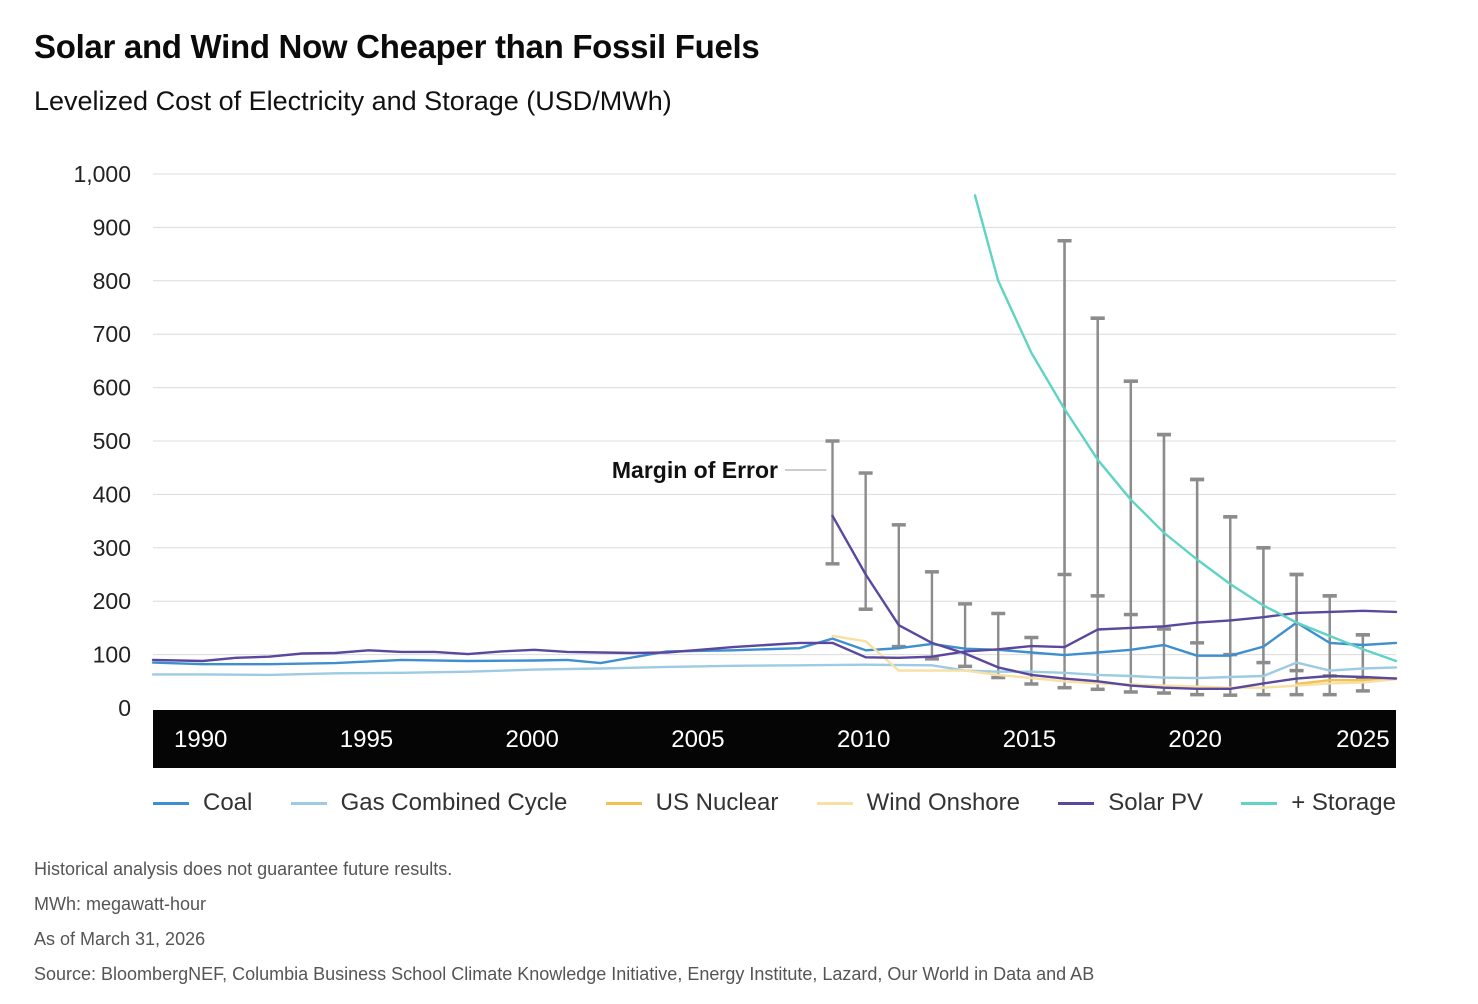  I want to click on x-axis: 1990 1995 2000 2005 2010 2015 2020 2025, so click(774, 739).